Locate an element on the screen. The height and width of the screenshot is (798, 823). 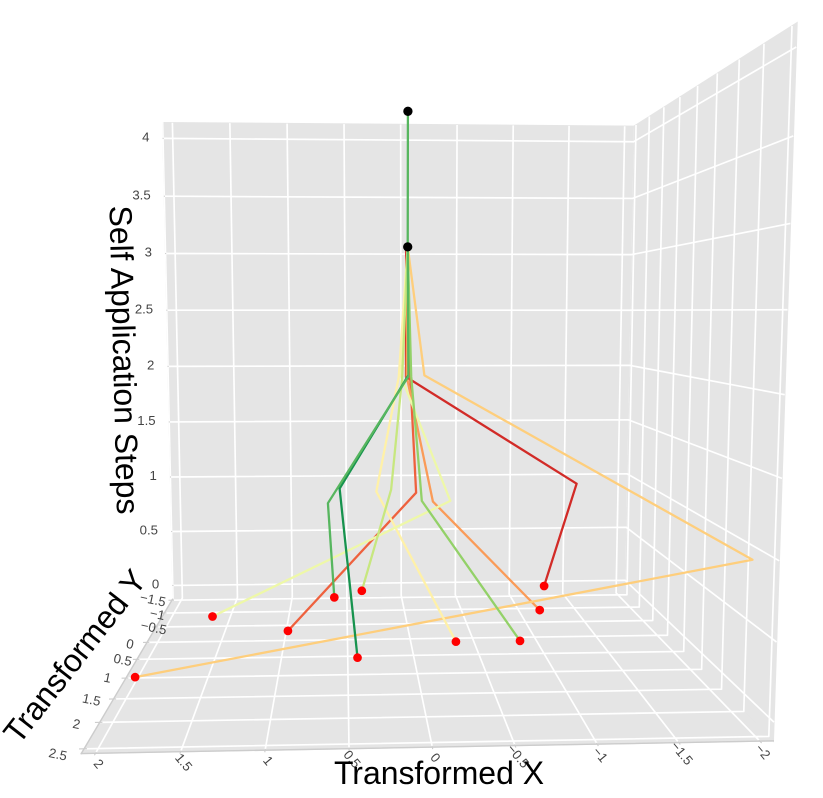
svg-text: −0.5 is located at coordinates (153, 627).